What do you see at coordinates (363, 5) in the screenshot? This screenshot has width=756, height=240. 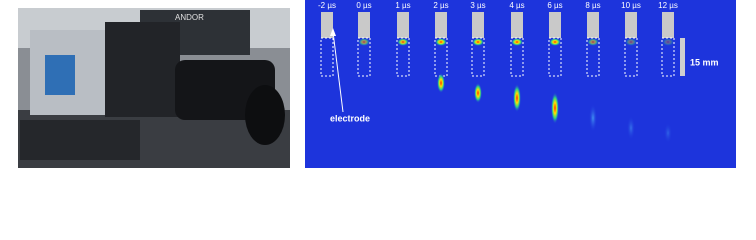 I see `time-label: 0 µs` at bounding box center [363, 5].